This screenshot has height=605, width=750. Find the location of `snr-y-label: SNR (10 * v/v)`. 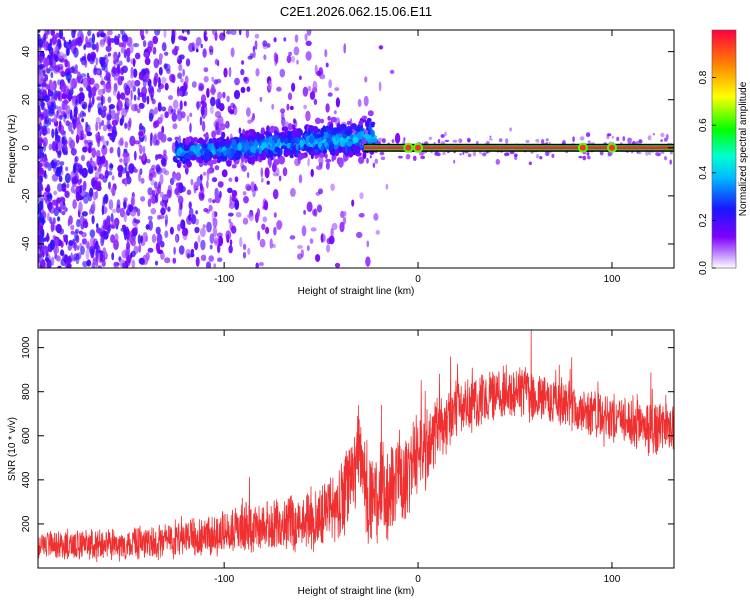

snr-y-label: SNR (10 * v/v) is located at coordinates (12, 449).